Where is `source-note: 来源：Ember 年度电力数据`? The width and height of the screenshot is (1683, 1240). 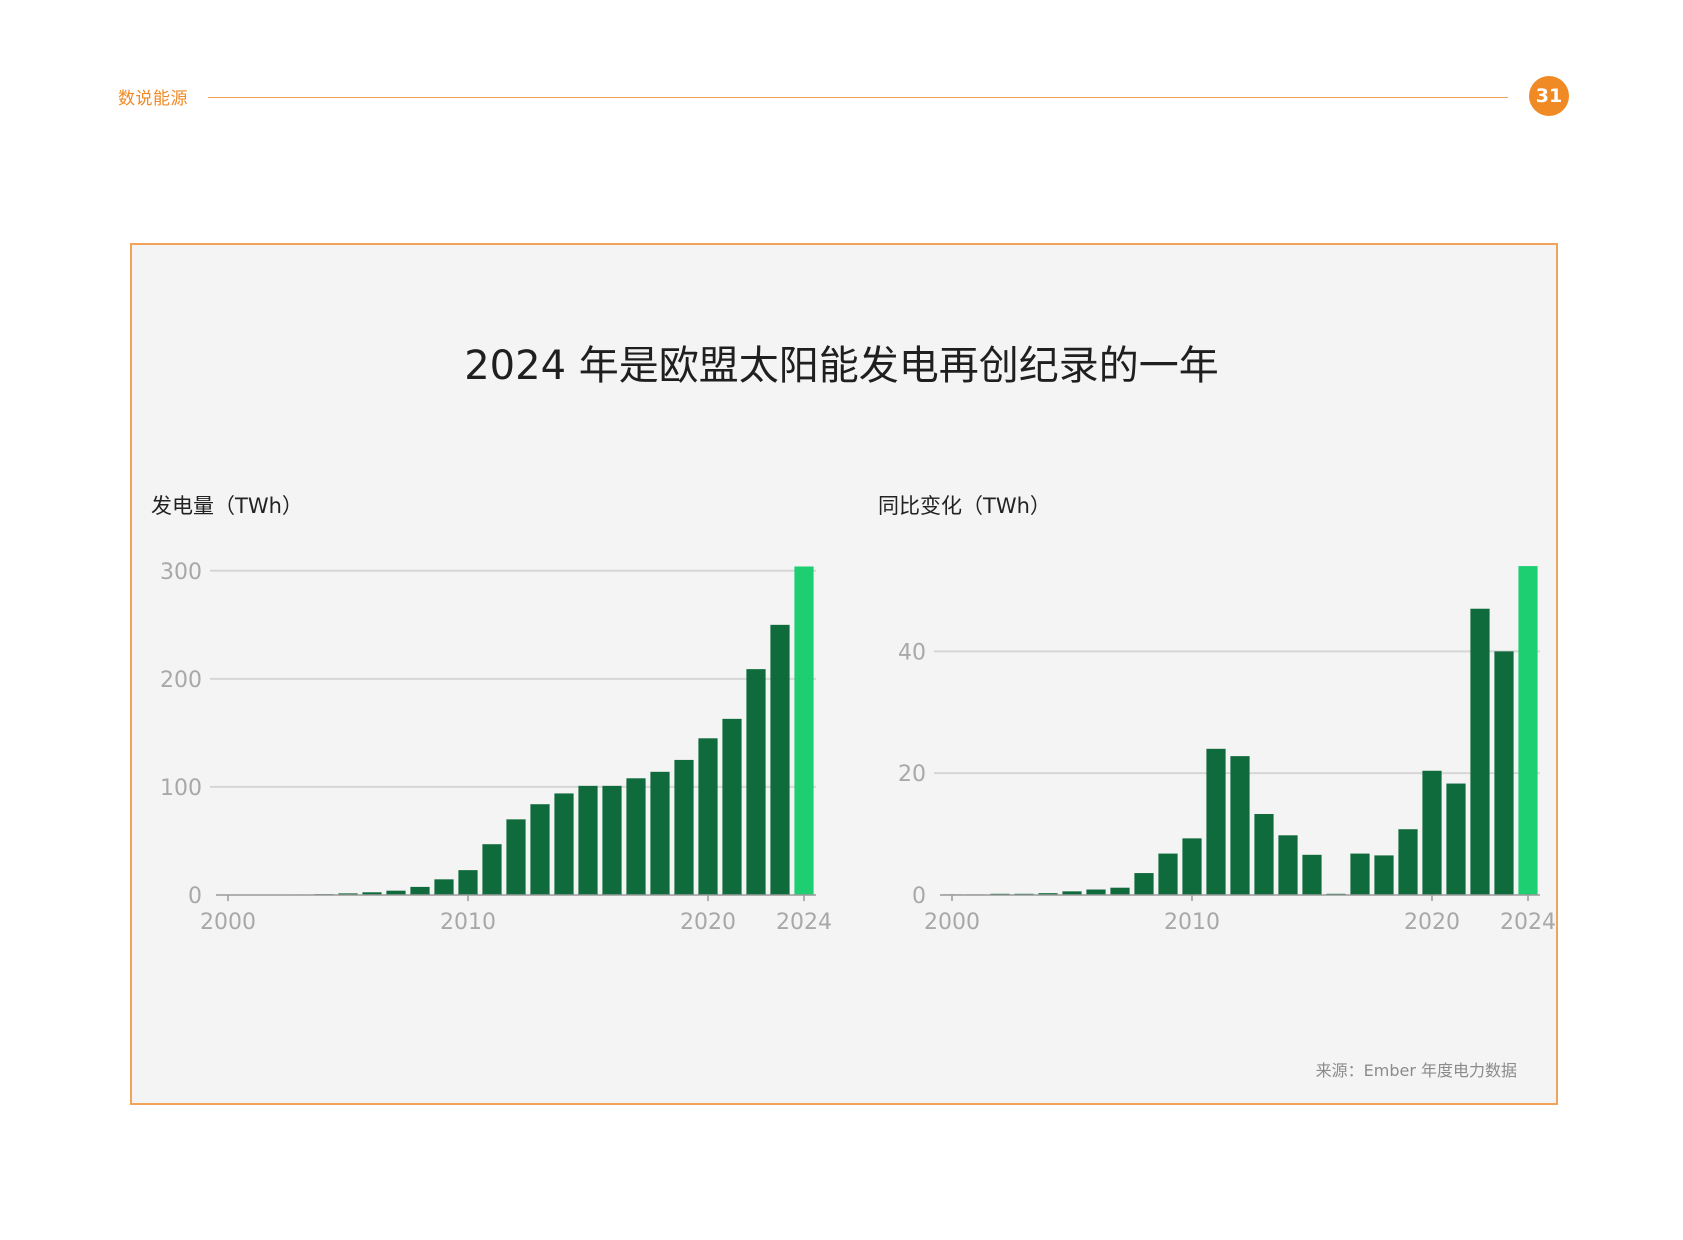
source-note: 来源：Ember 年度电力数据 is located at coordinates (1416, 1070).